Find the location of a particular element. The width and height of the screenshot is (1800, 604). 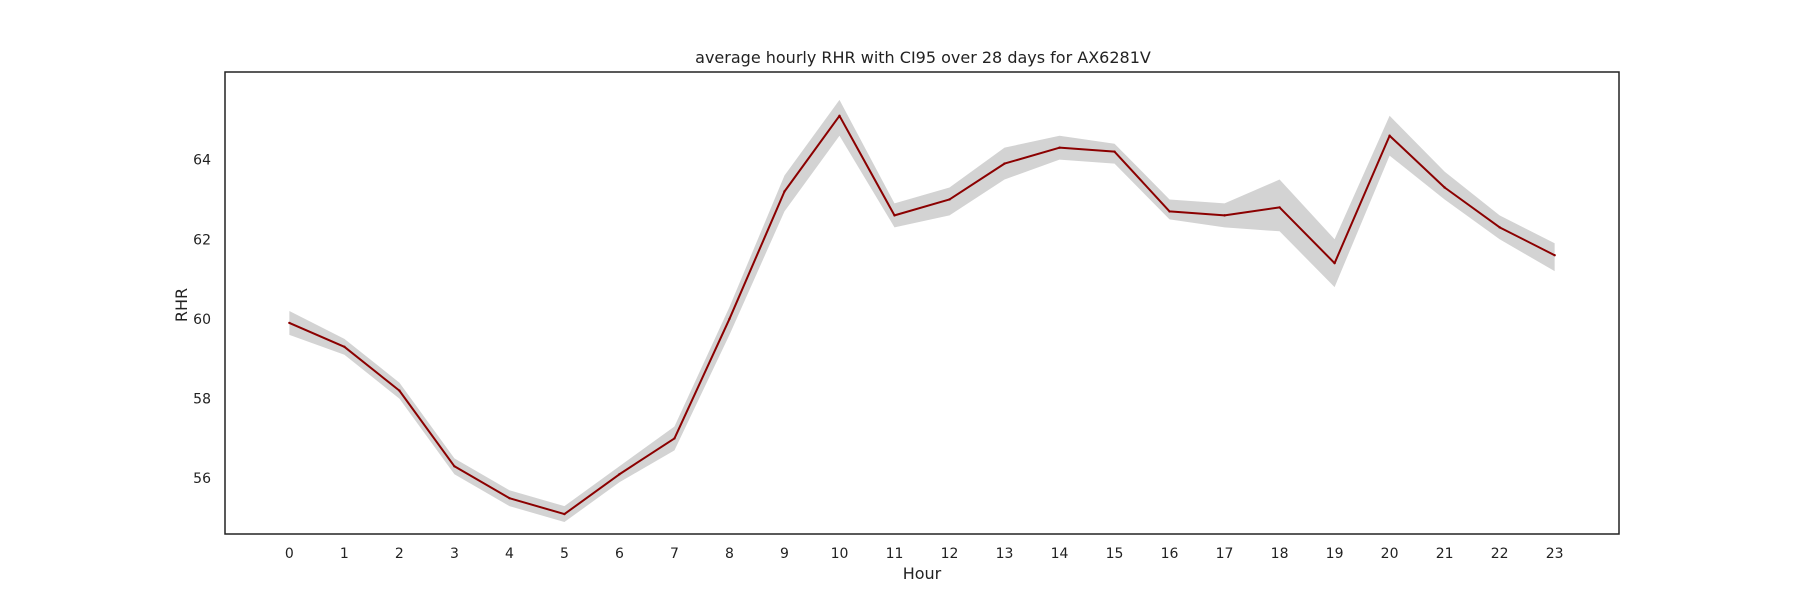

x-tick-label: 10 is located at coordinates (840, 554).